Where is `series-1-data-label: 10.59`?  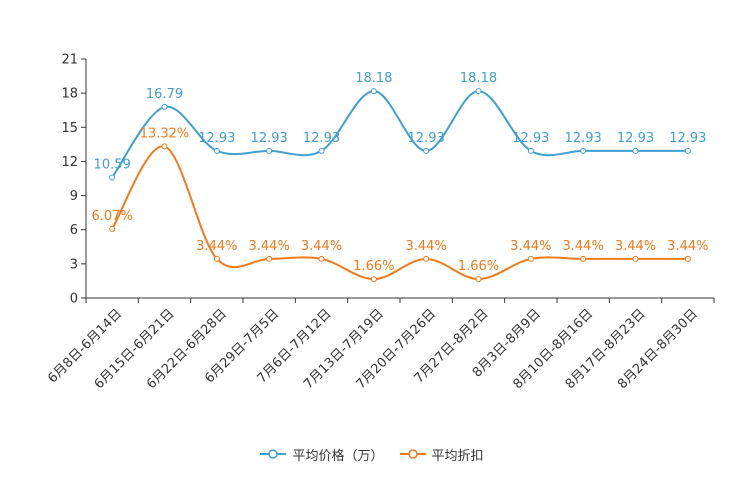 series-1-data-label: 10.59 is located at coordinates (112, 164).